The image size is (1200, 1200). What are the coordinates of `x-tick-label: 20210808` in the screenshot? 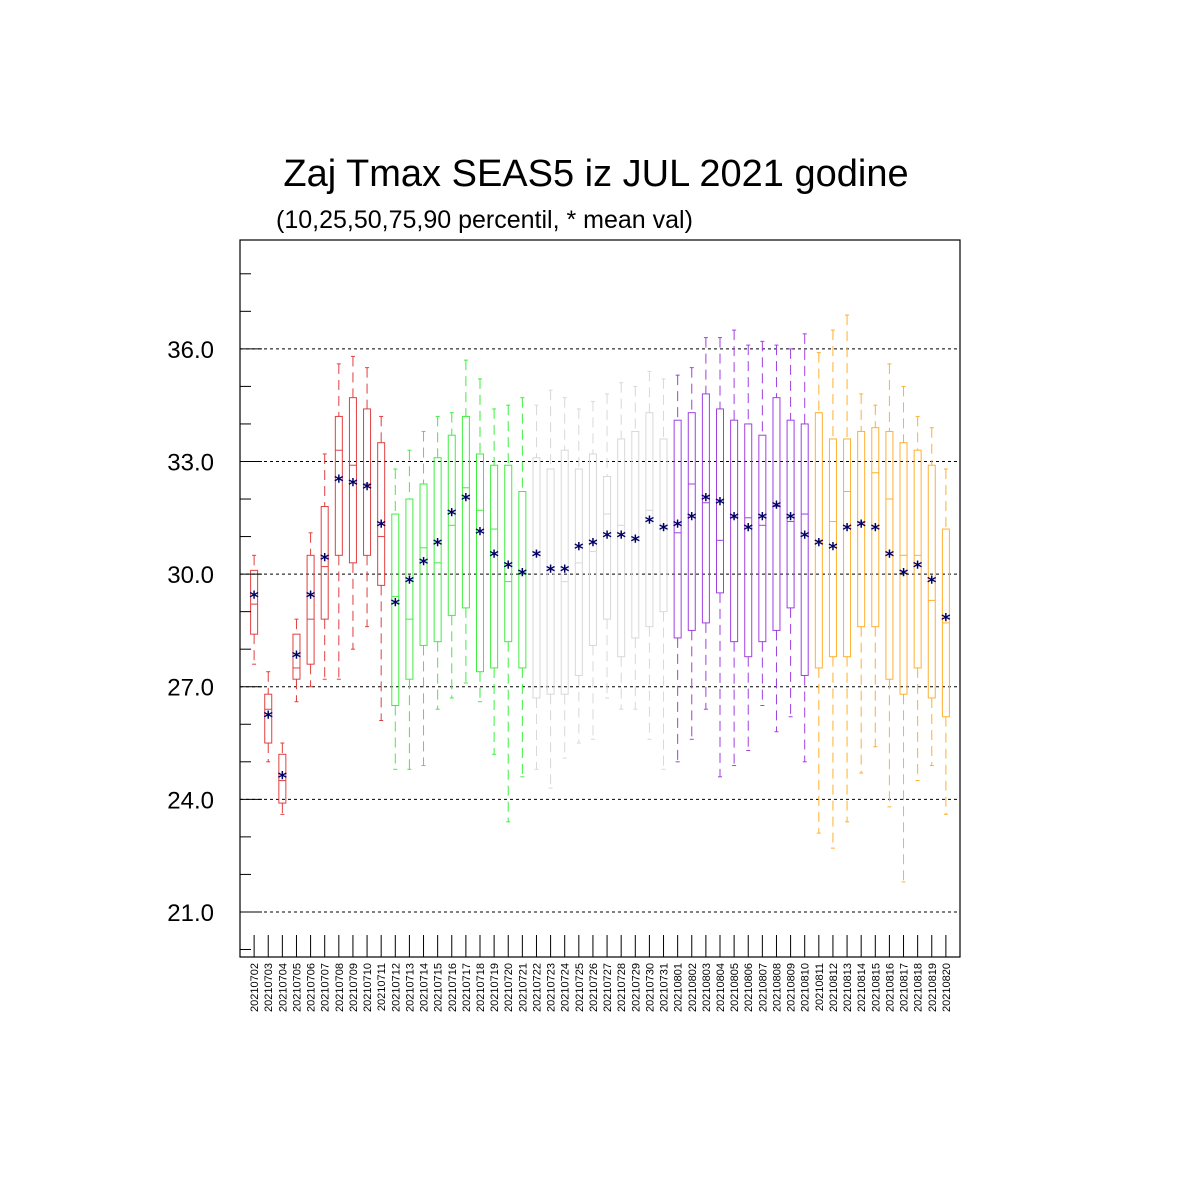 It's located at (777, 987).